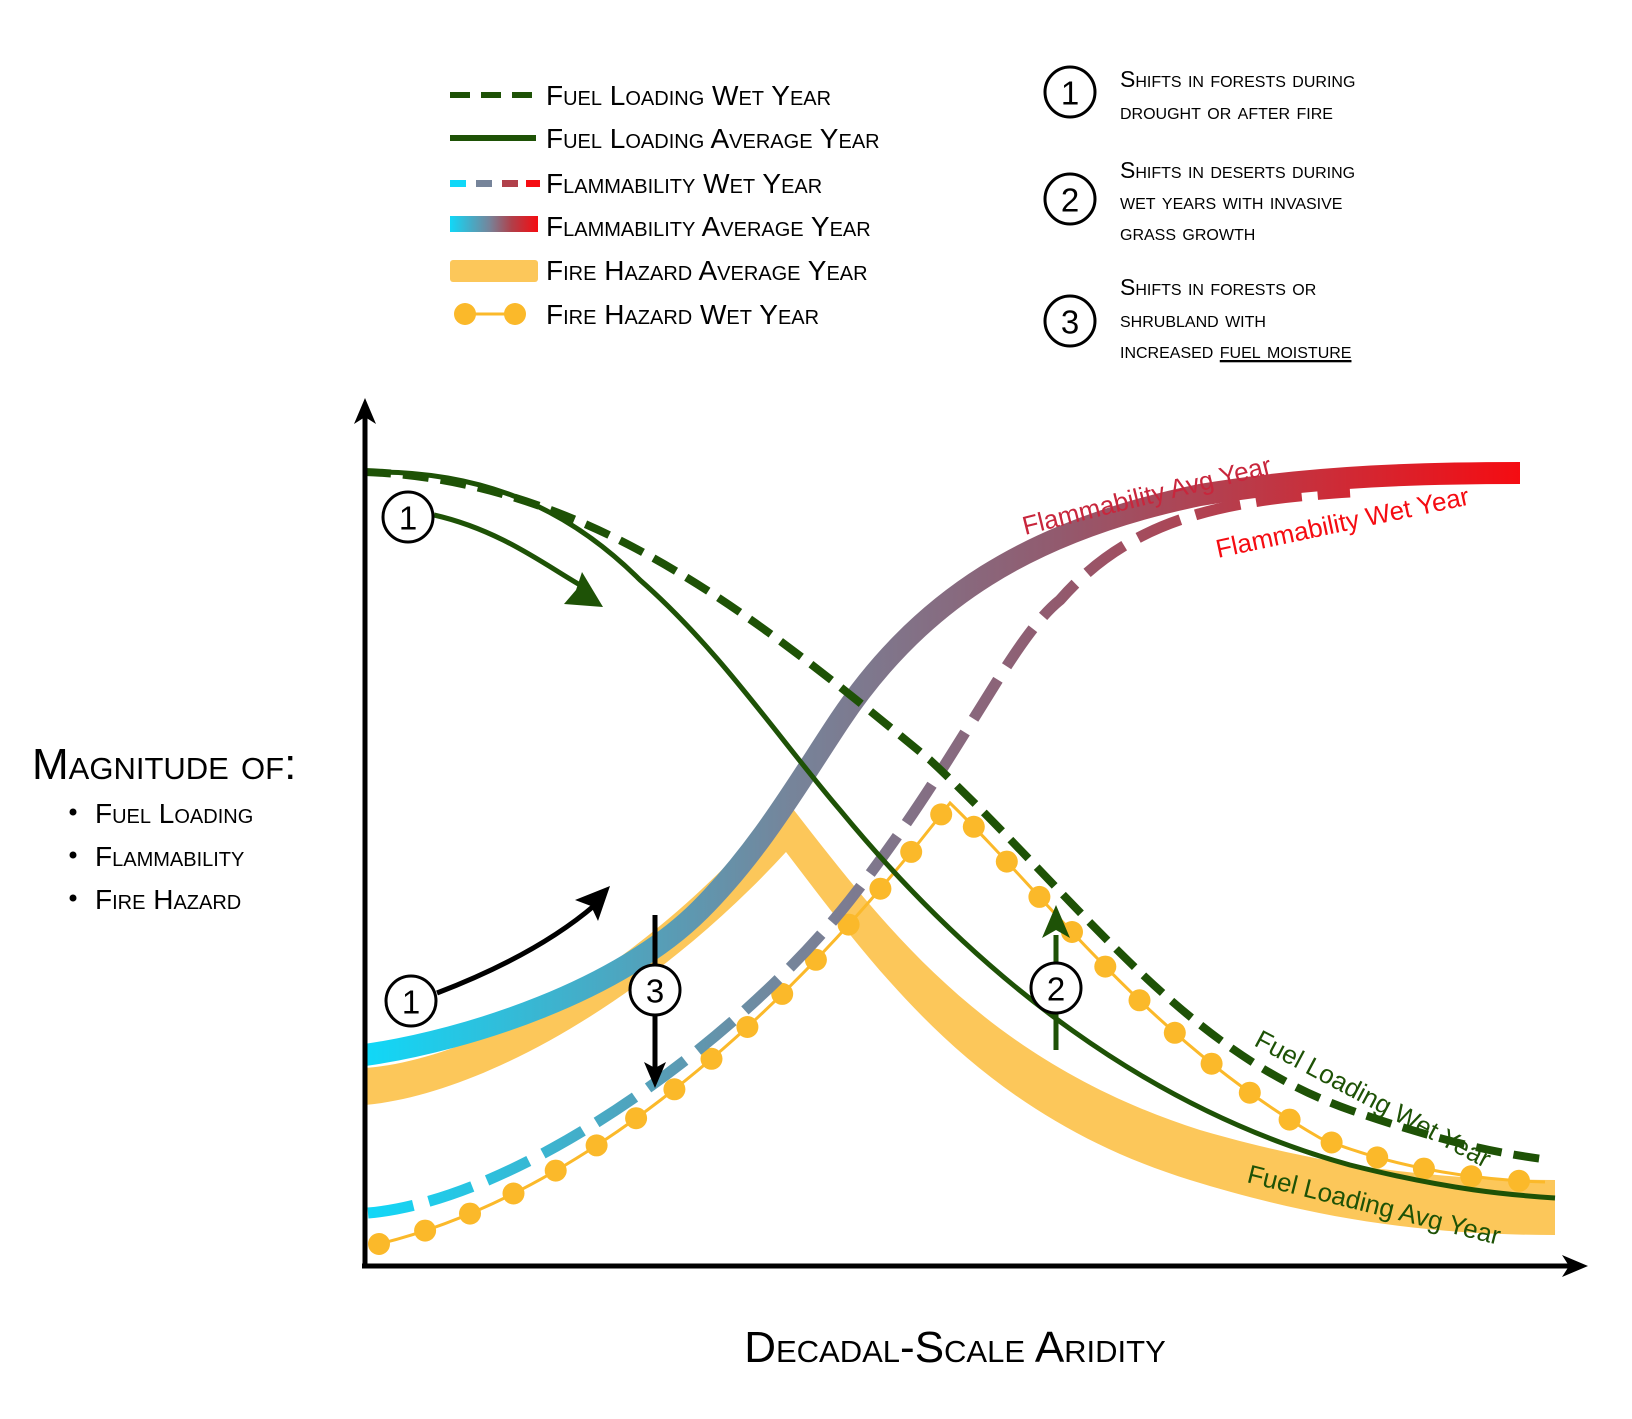 The height and width of the screenshot is (1419, 1632). Describe the element at coordinates (516, 949) in the screenshot. I see `shift-1-black-arrow` at that location.